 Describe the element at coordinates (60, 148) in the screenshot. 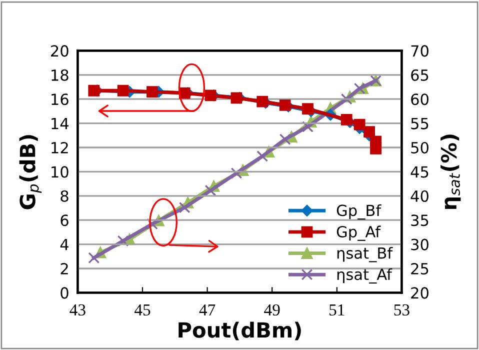

I see `y-tick-label: 12` at that location.